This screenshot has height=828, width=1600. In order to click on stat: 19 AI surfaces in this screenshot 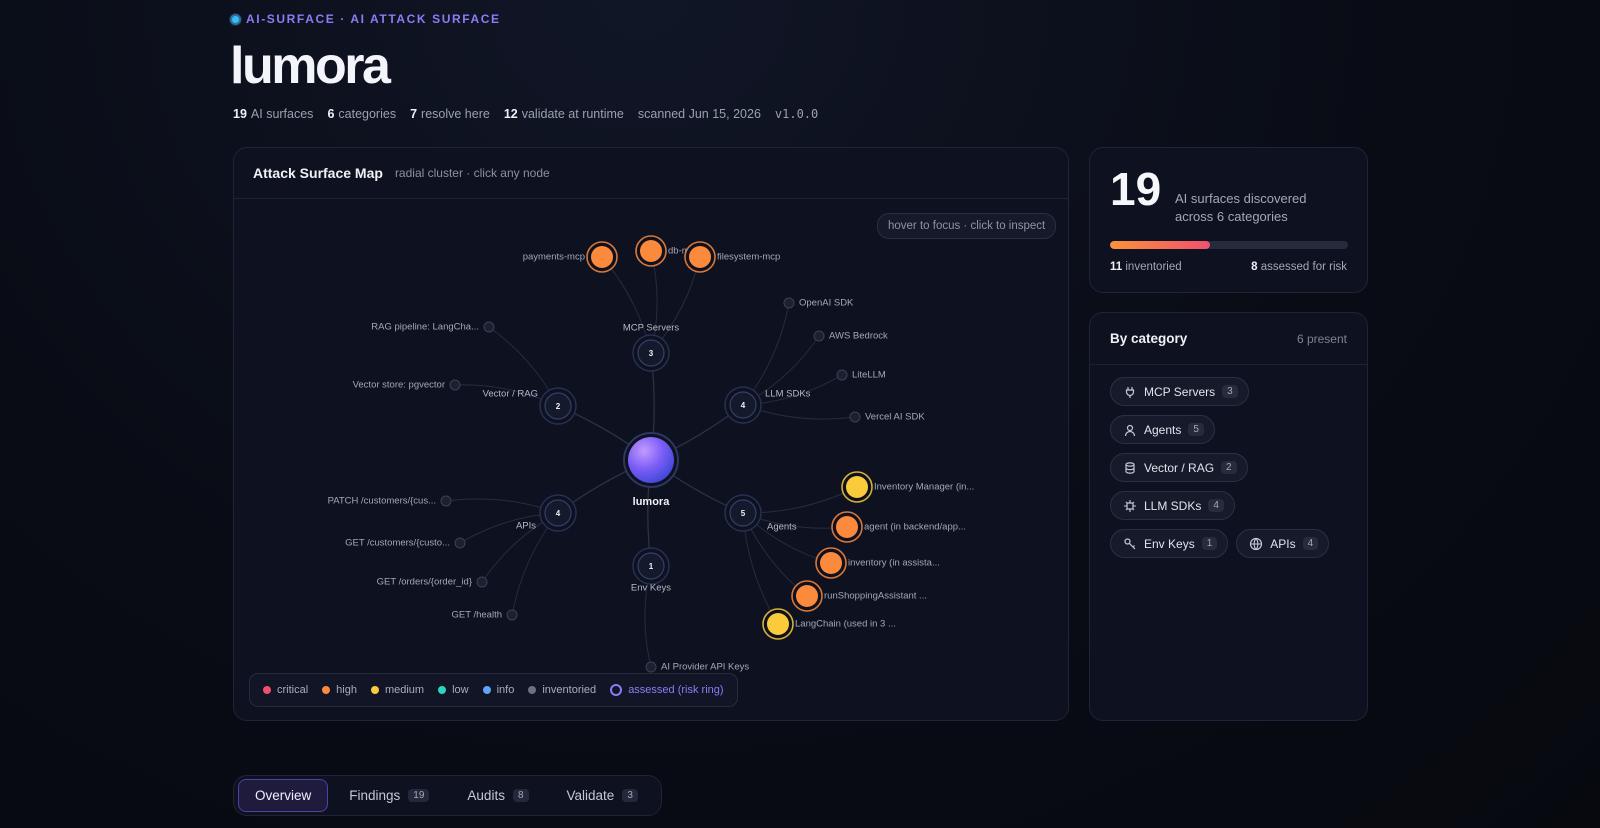, I will do `click(273, 114)`.